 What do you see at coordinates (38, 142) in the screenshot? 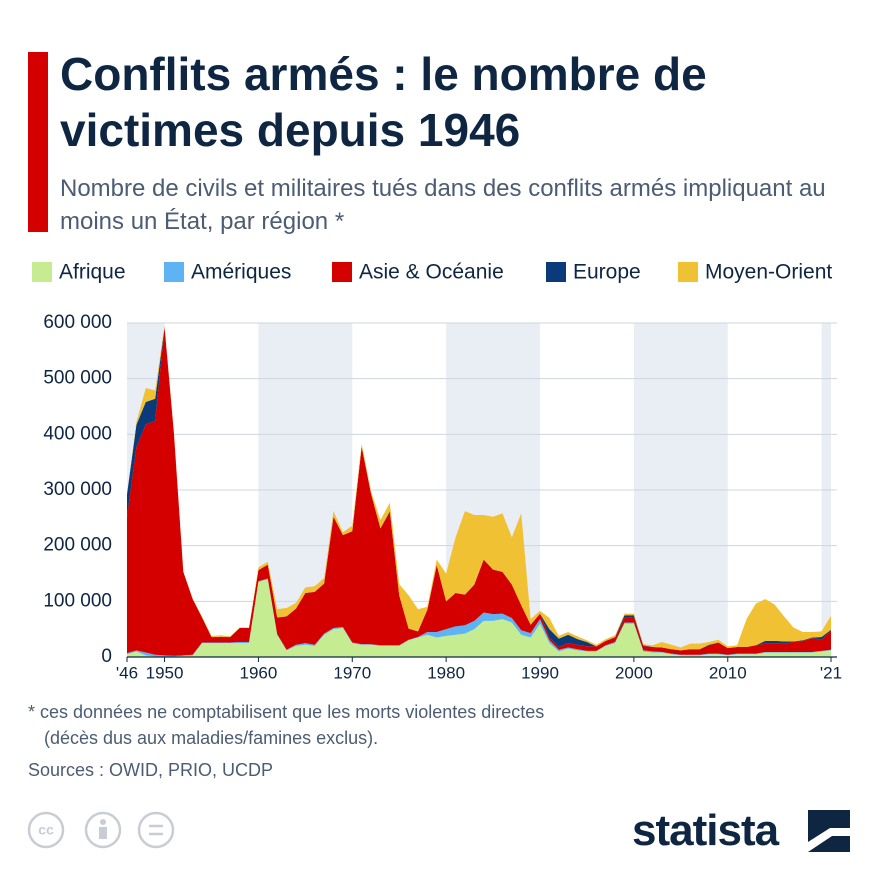
I see `accent-bar` at bounding box center [38, 142].